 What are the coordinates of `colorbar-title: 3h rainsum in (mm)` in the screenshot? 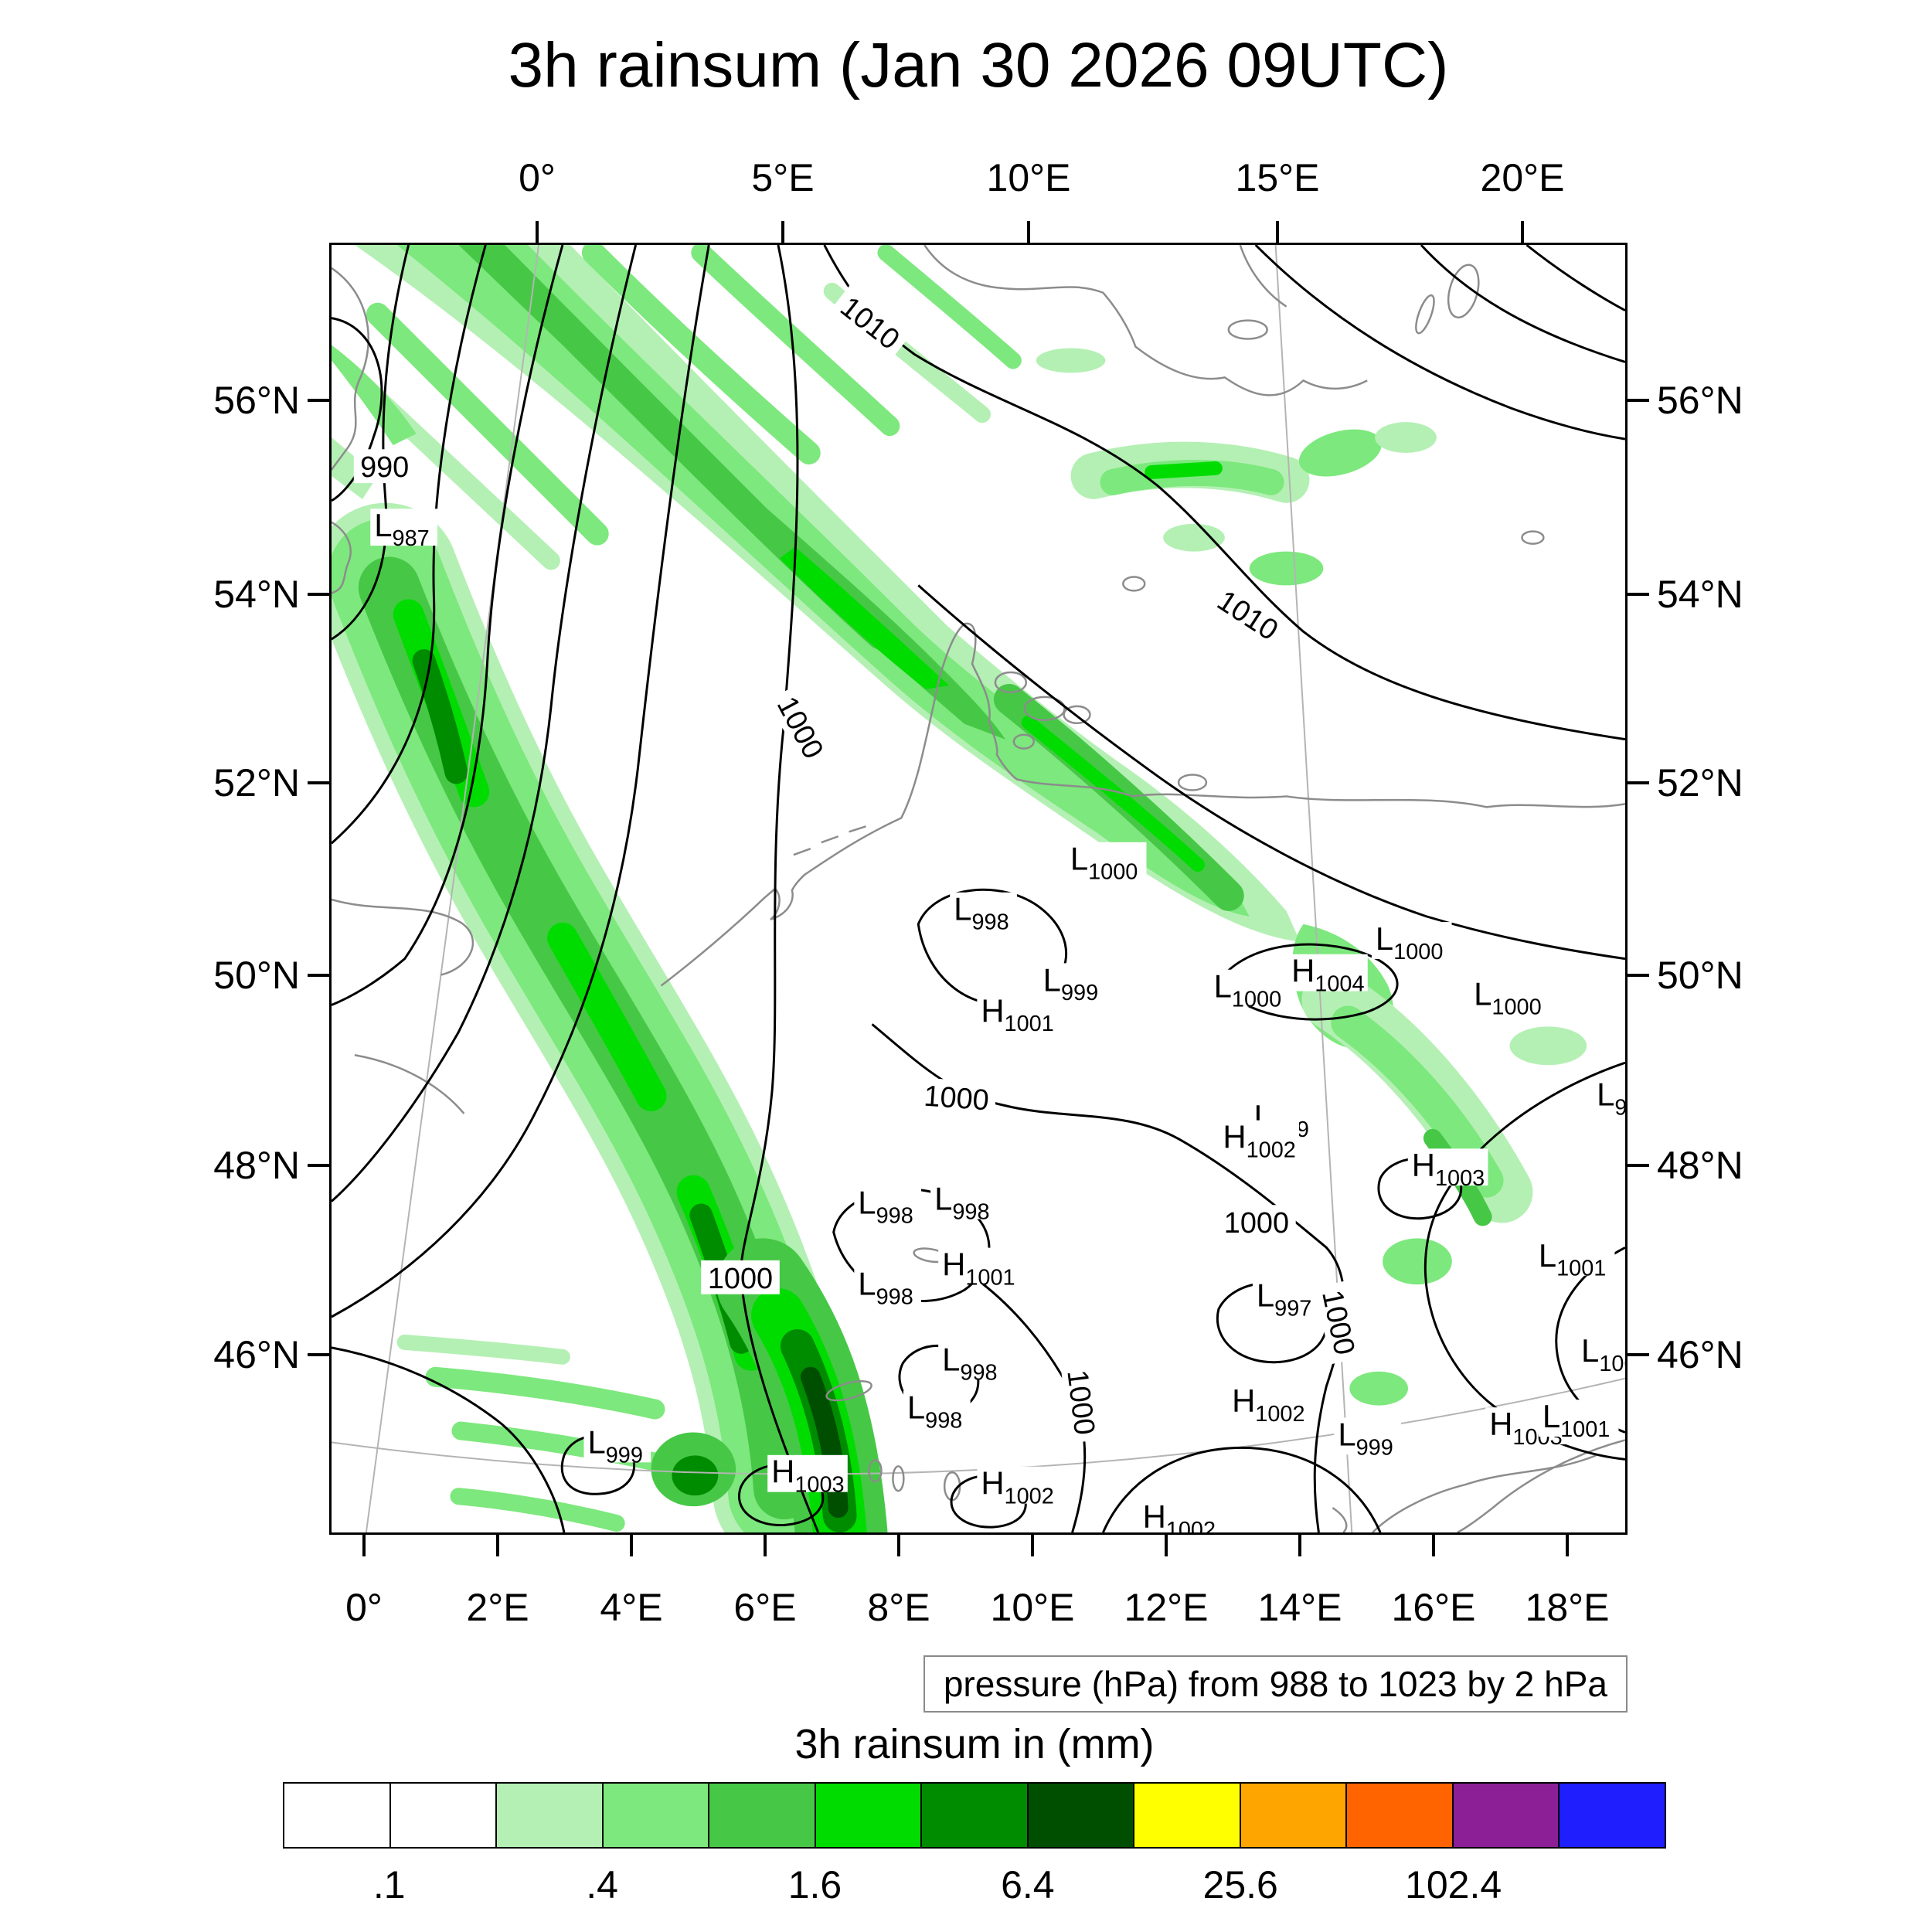 It's located at (975, 1744).